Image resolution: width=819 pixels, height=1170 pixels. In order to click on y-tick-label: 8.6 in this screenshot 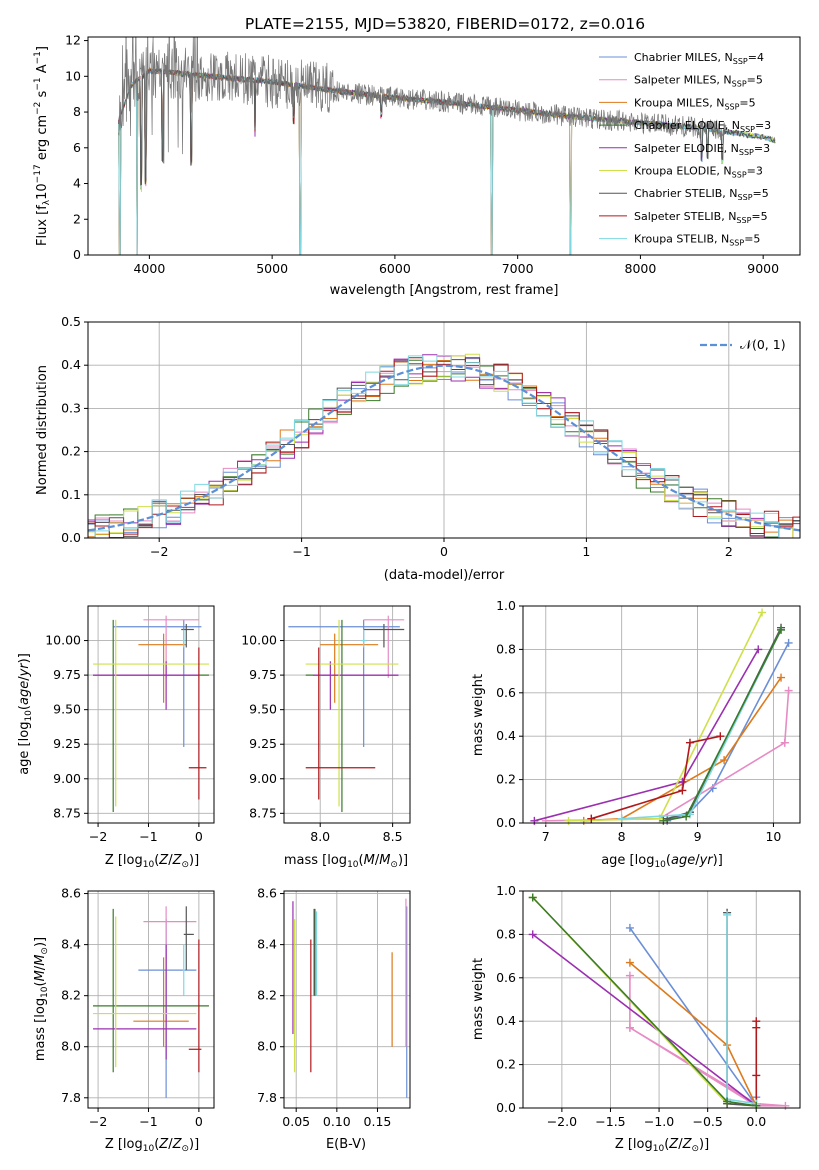, I will do `click(267, 893)`.